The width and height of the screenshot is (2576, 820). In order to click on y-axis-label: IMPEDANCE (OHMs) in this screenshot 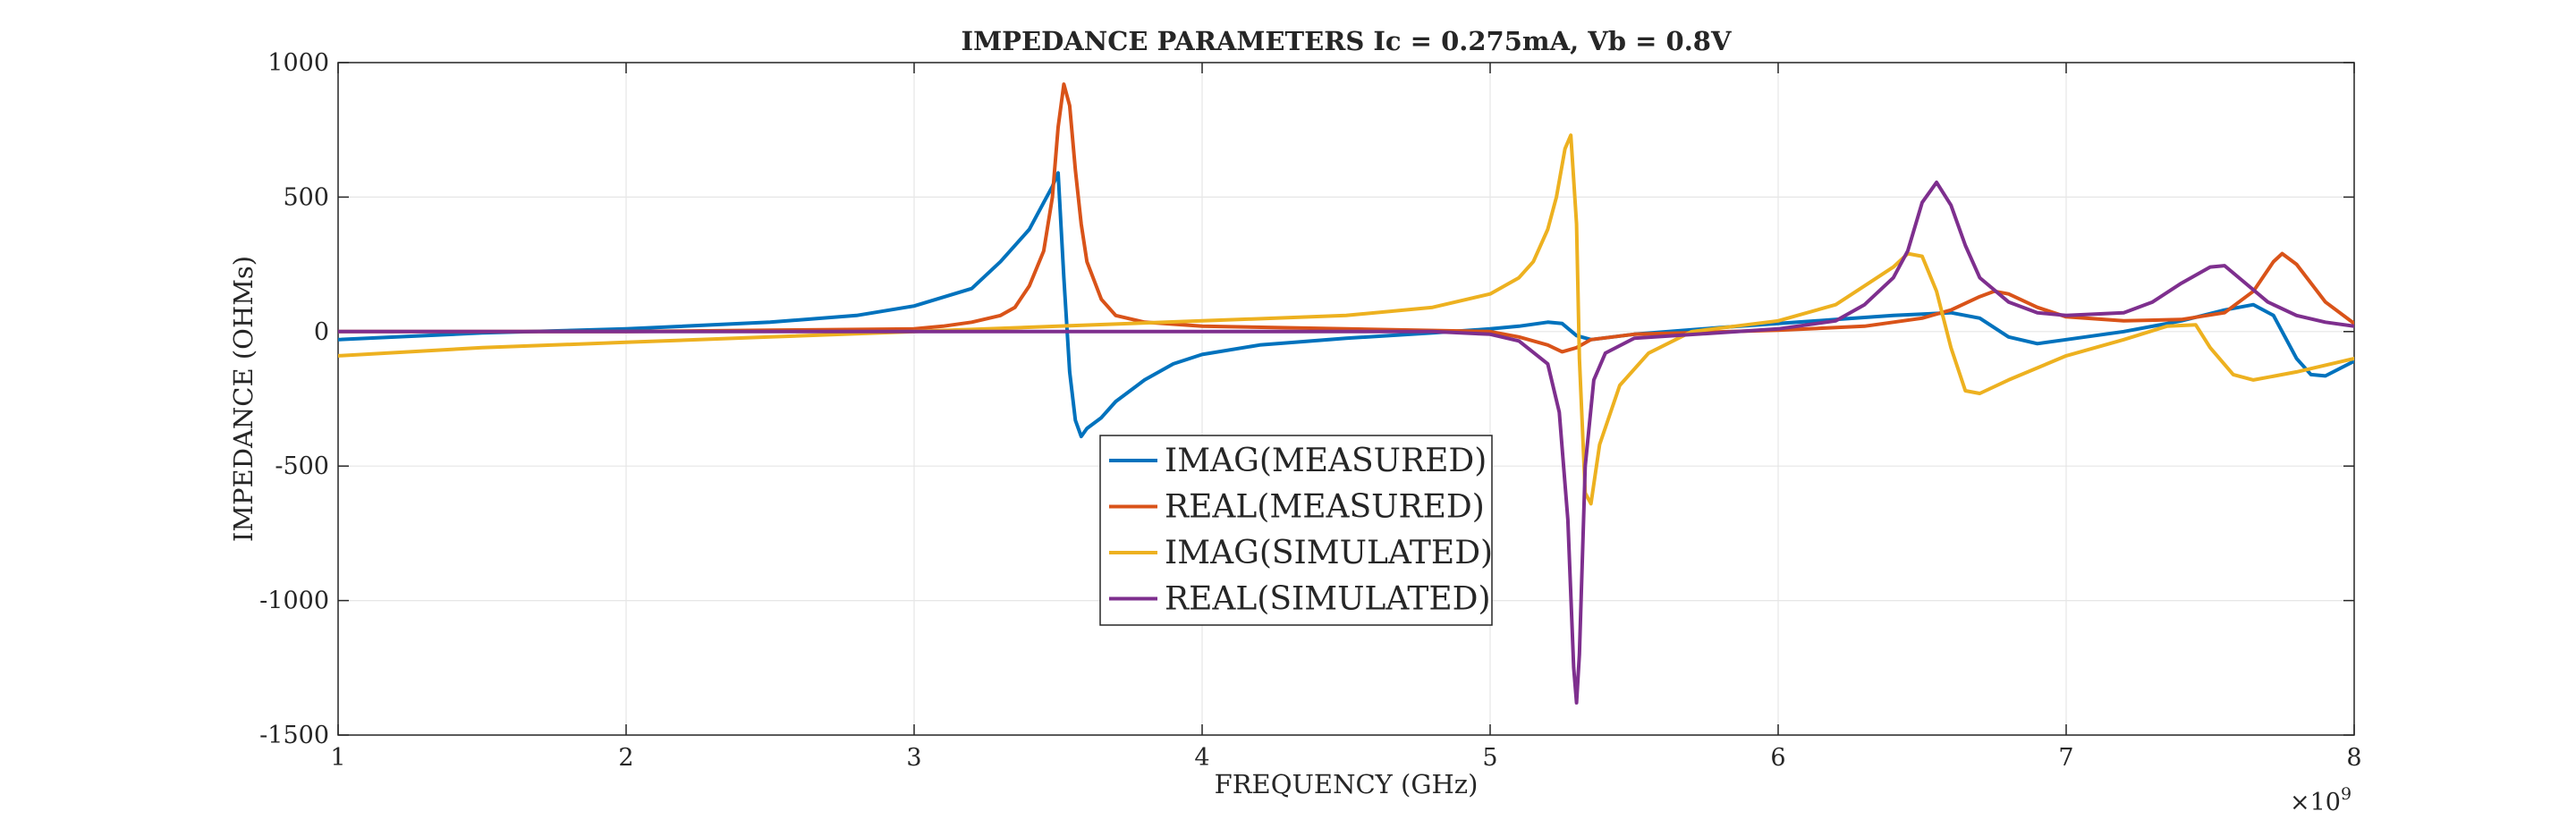, I will do `click(243, 399)`.